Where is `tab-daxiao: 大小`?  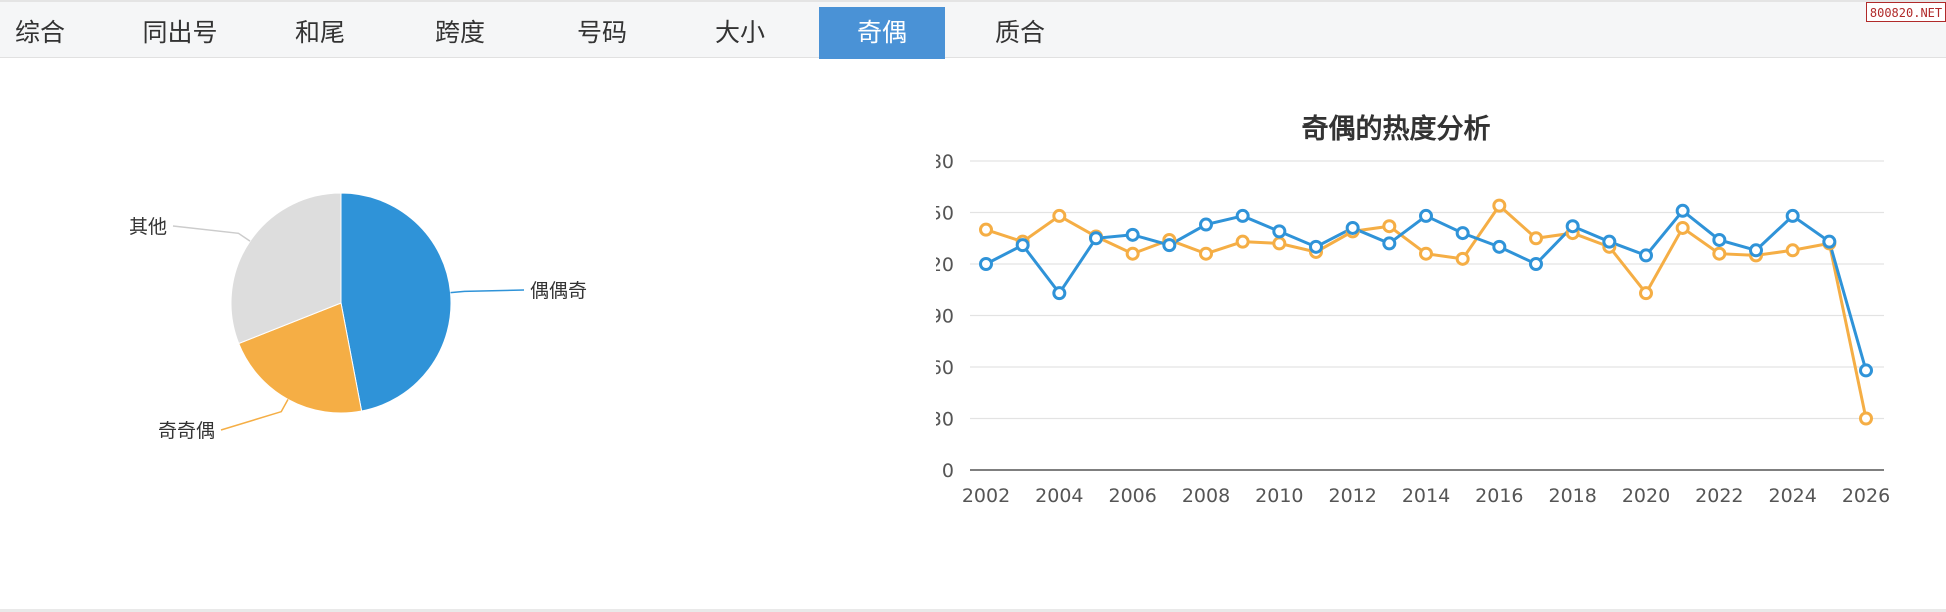 tab-daxiao: 大小 is located at coordinates (739, 32).